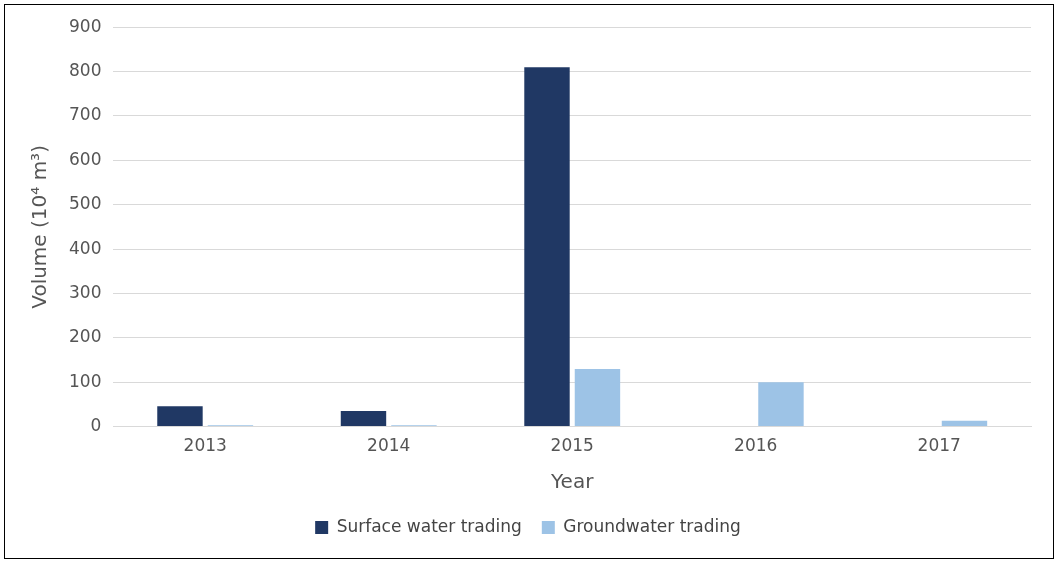  I want to click on x-tick-label: 2014, so click(389, 445).